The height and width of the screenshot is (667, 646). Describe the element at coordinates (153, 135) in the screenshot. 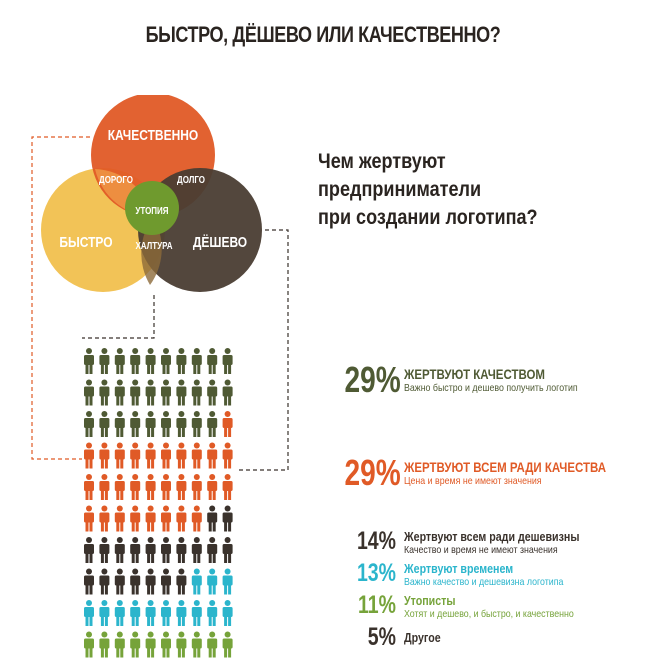

I see `venn-label-quality: КАЧЕСТВЕННО` at that location.